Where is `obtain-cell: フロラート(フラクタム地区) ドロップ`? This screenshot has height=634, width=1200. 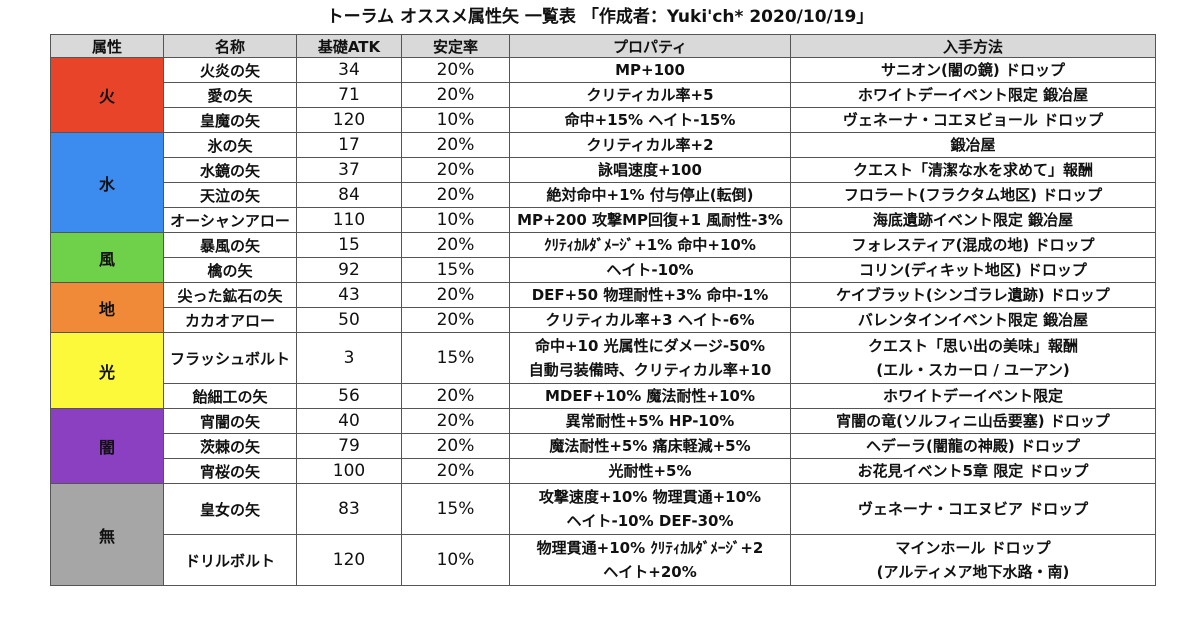
obtain-cell: フロラート(フラクタム地区) ドロップ is located at coordinates (973, 195).